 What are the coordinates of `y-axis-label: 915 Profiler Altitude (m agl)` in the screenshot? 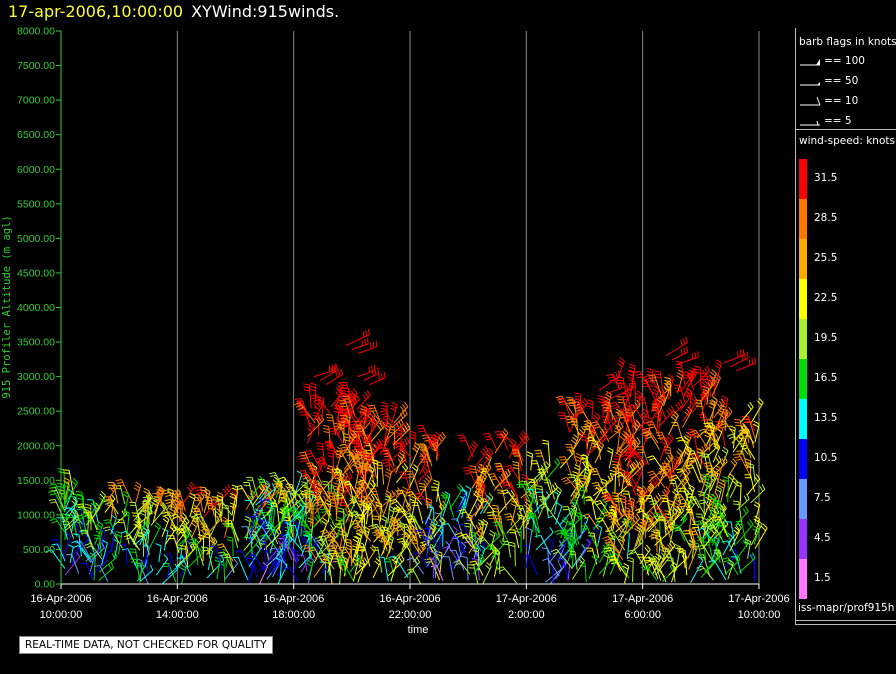 It's located at (7, 306).